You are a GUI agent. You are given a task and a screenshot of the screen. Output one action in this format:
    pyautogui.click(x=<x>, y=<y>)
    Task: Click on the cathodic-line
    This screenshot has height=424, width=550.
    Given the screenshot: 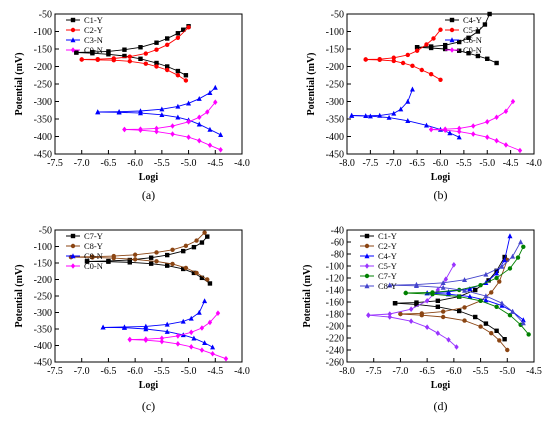 What is the action you would take?
    pyautogui.click(x=467, y=313)
    